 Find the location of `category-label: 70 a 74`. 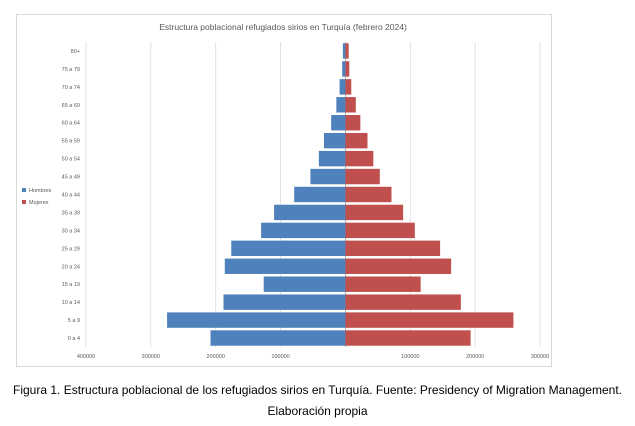

category-label: 70 a 74 is located at coordinates (71, 88).